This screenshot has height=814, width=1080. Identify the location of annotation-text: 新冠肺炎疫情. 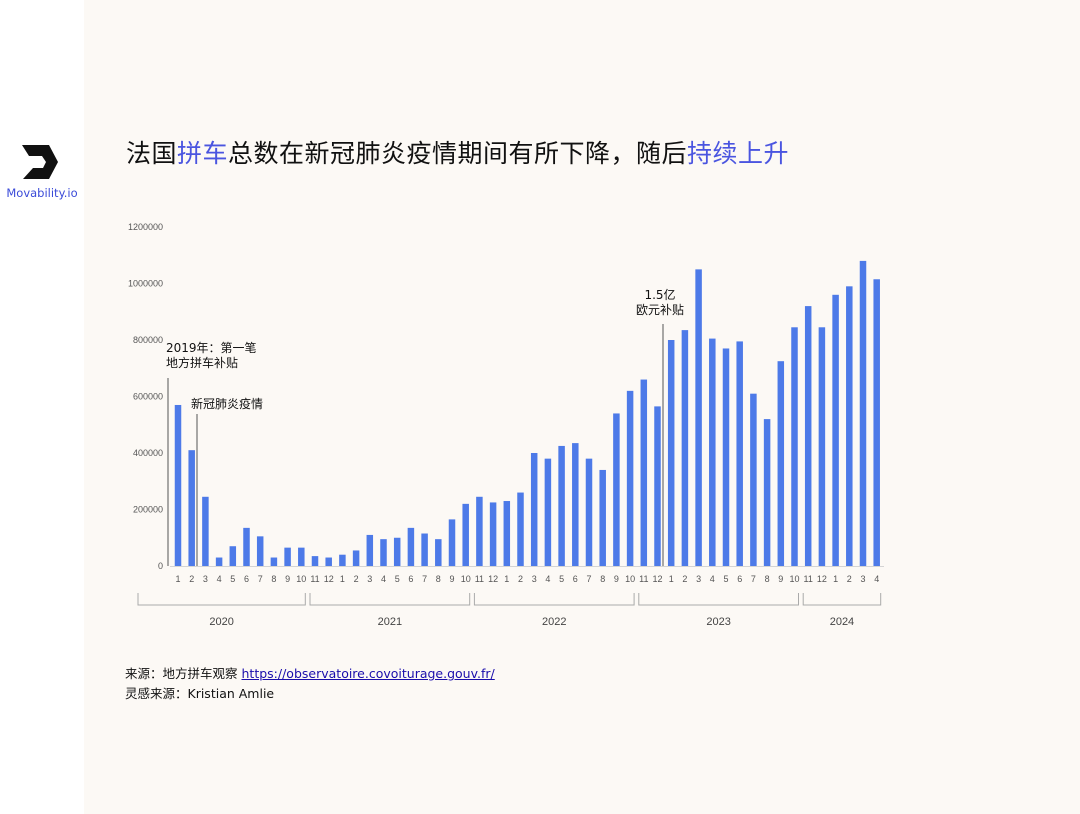
(227, 403).